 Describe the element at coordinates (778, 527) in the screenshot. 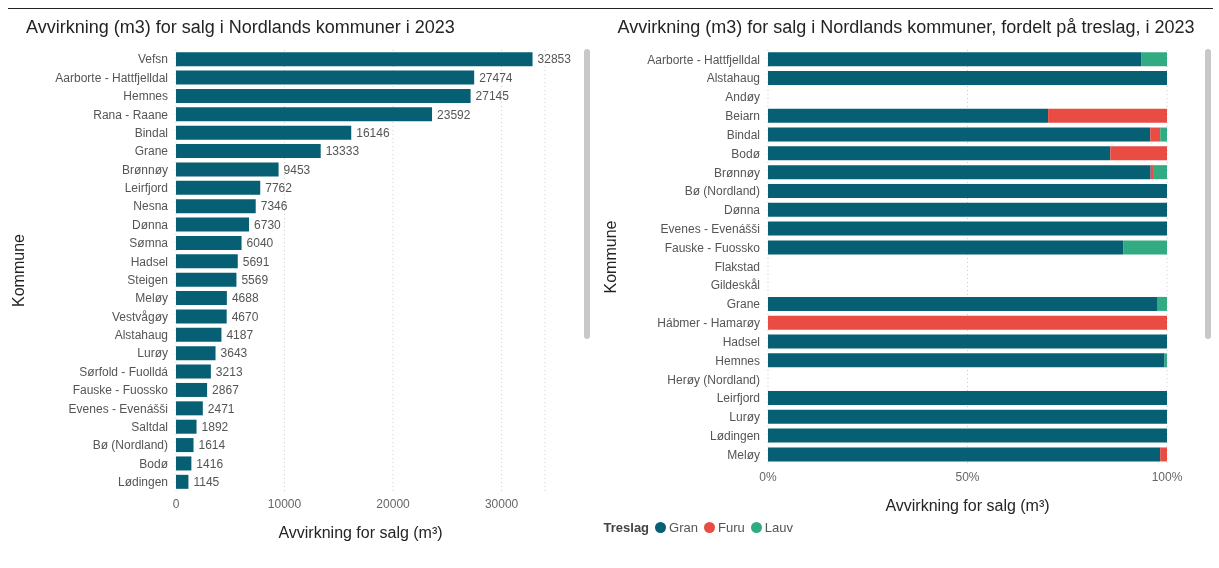

I see `legend-label: Lauv` at that location.